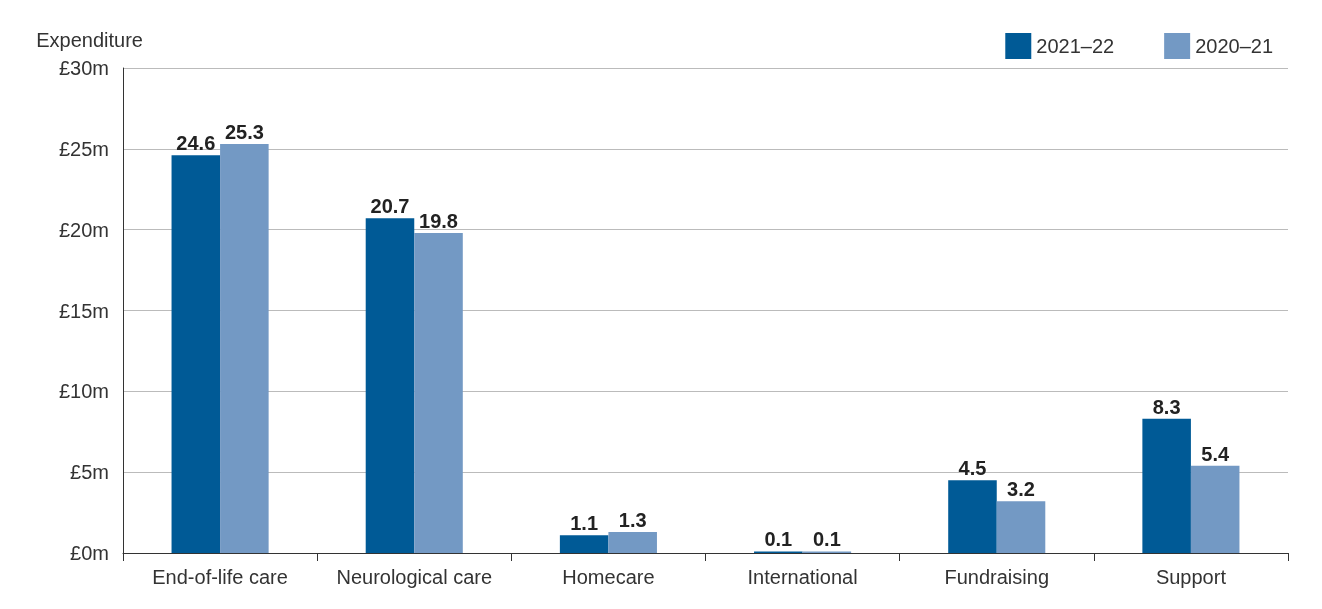 The width and height of the screenshot is (1322, 609). Describe the element at coordinates (1021, 489) in the screenshot. I see `data-label: 3.2` at that location.